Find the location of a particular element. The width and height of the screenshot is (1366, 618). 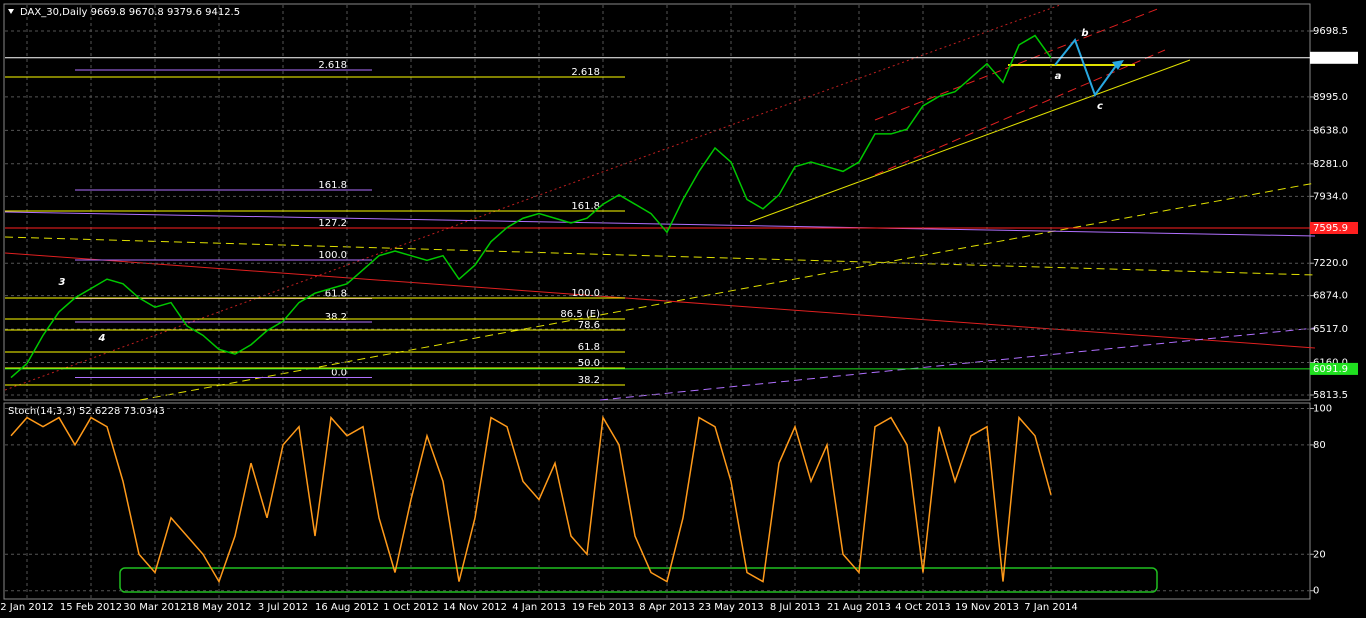

price-tag-label: 6091.9 is located at coordinates (1330, 369).